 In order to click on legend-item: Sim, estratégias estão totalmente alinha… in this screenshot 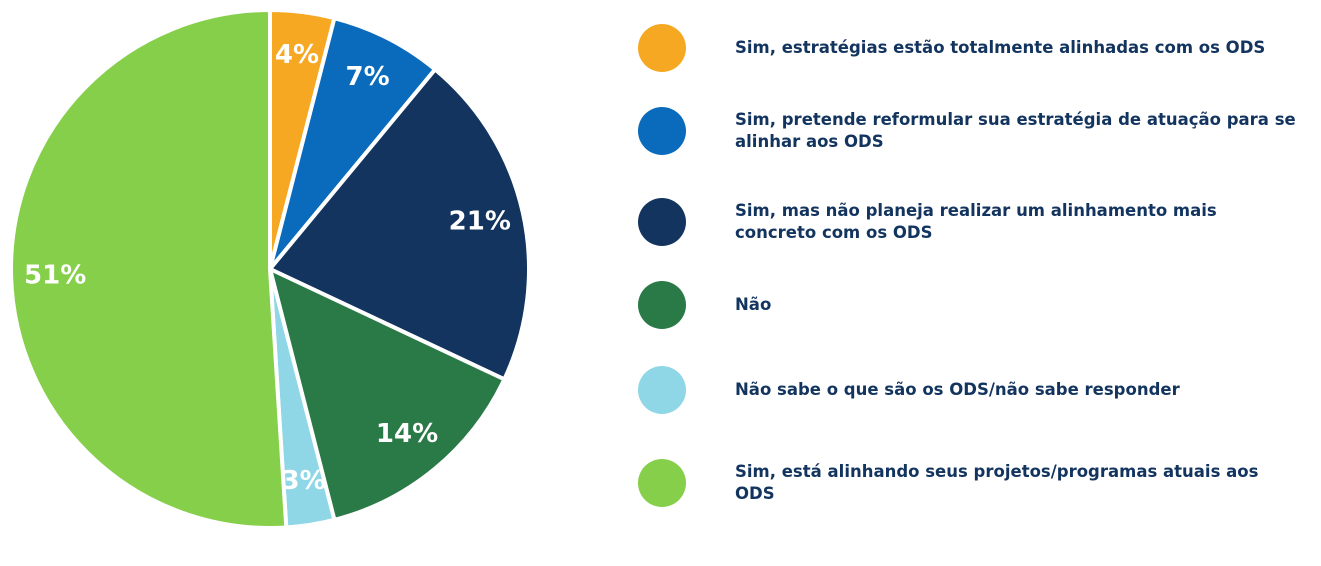, I will do `click(969, 48)`.